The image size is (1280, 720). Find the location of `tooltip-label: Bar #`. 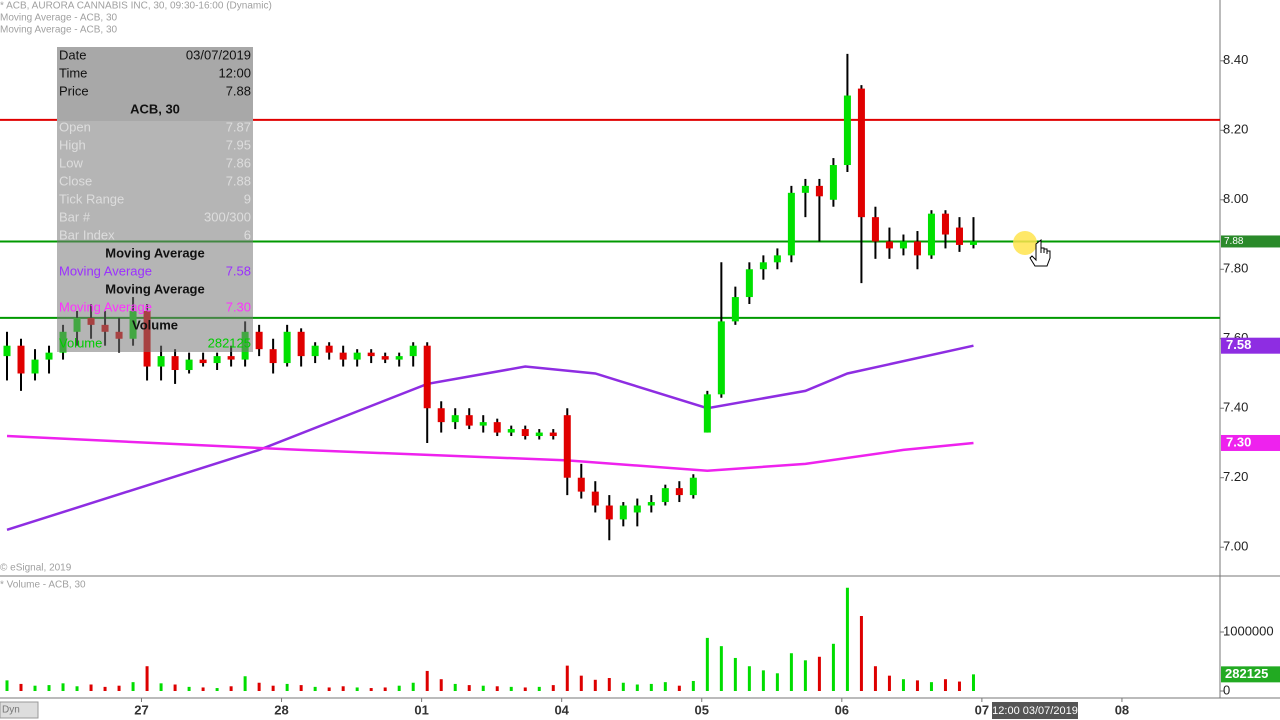

tooltip-label: Bar # is located at coordinates (75, 216).